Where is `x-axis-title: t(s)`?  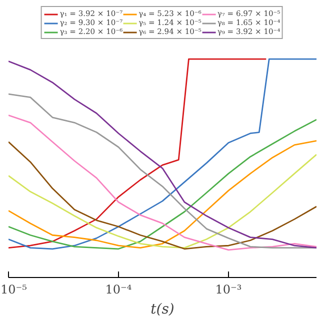
x-axis-title: t(s) is located at coordinates (162, 310).